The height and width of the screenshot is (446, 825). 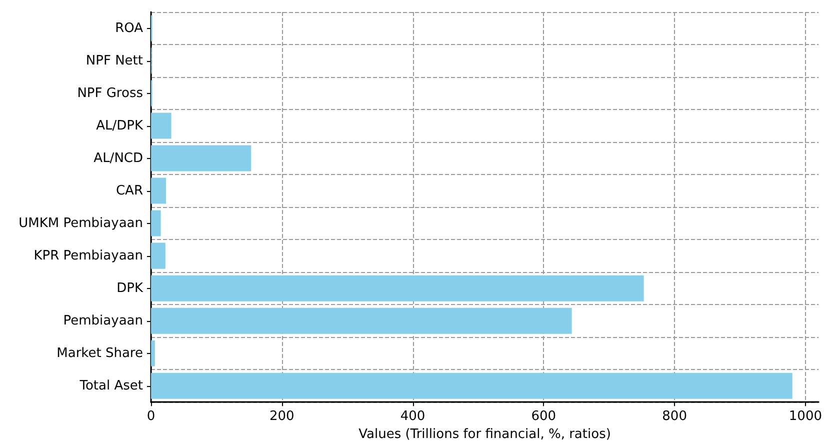 What do you see at coordinates (413, 416) in the screenshot?
I see `x-tick-label: 400` at bounding box center [413, 416].